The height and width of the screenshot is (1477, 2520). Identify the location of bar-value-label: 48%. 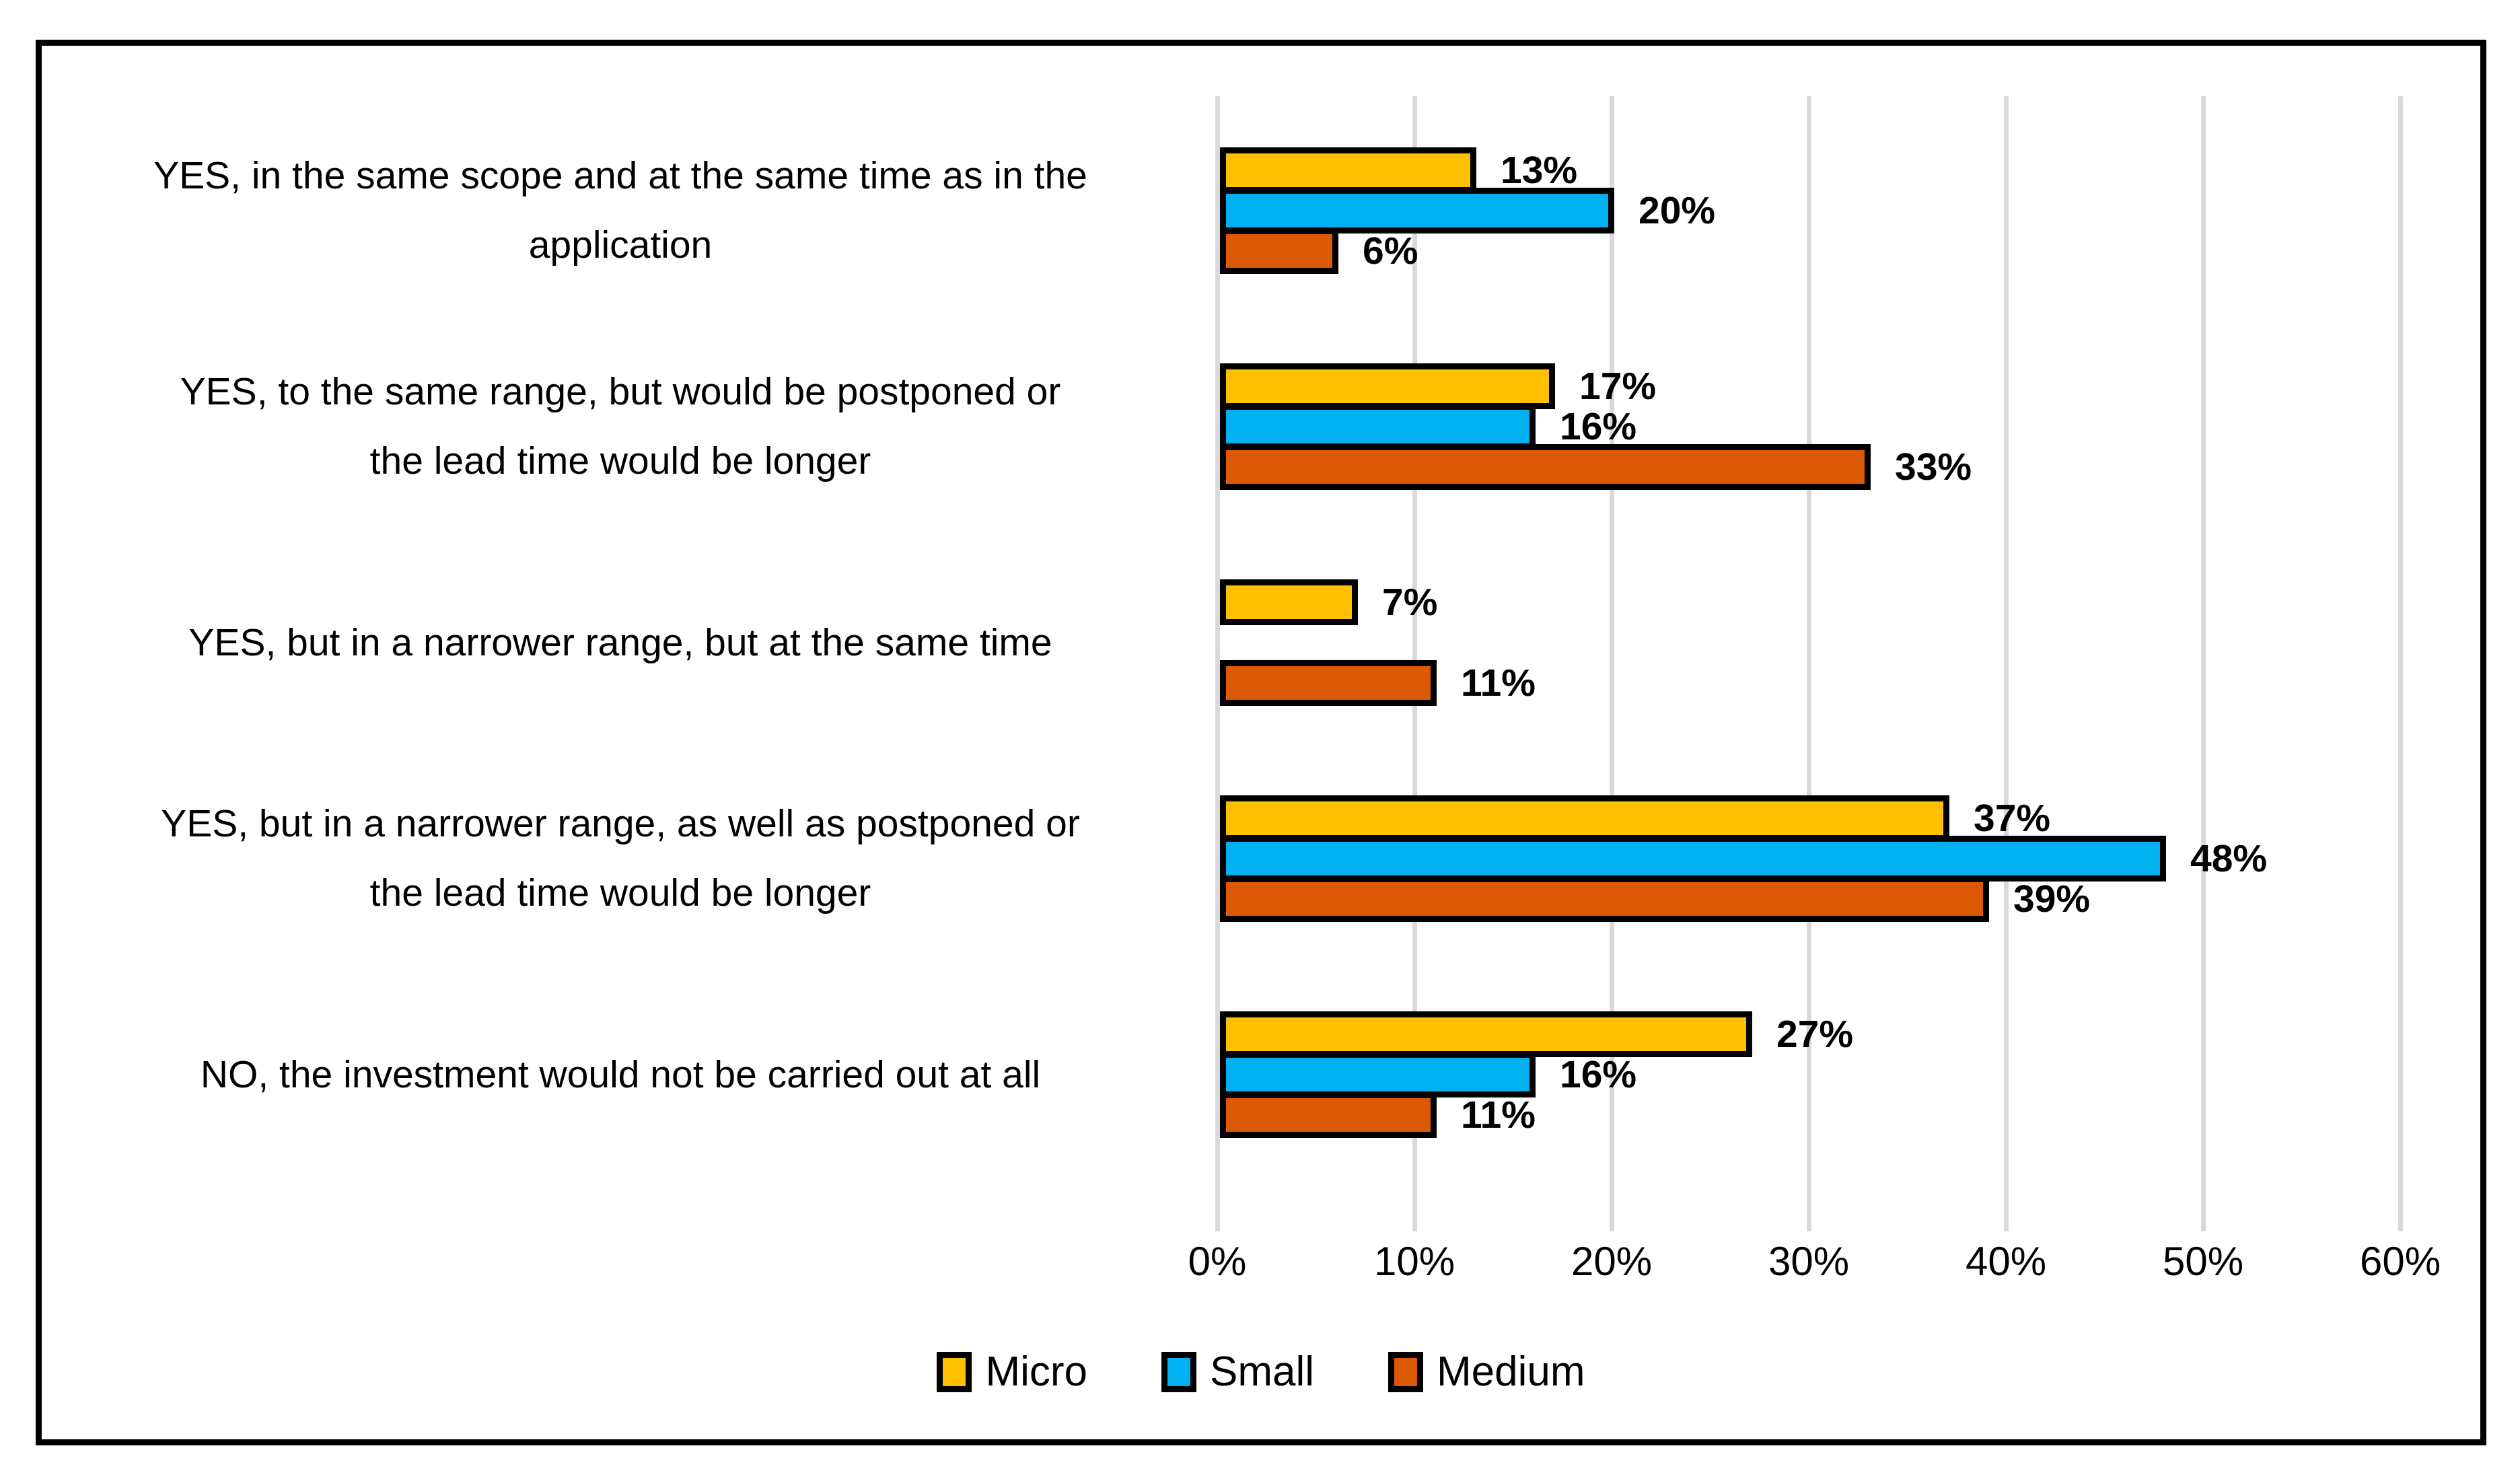
(2229, 858).